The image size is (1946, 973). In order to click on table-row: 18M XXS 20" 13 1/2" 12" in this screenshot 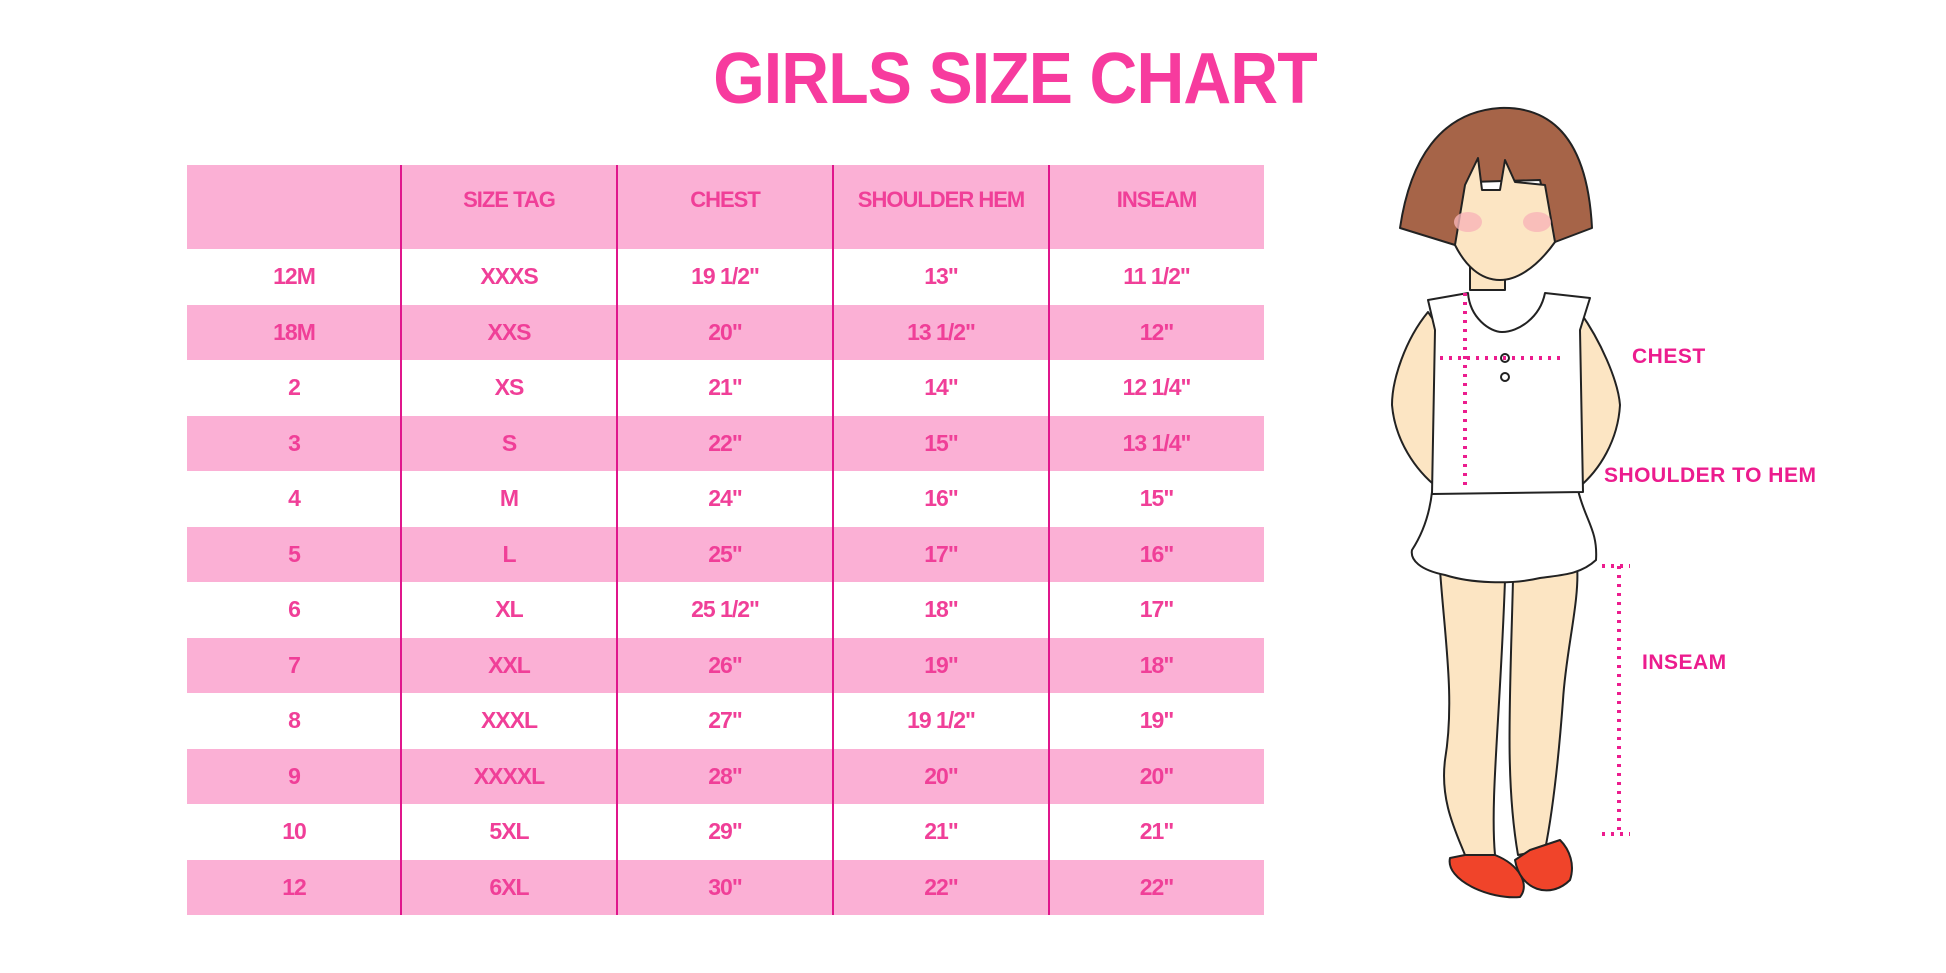, I will do `click(725, 332)`.